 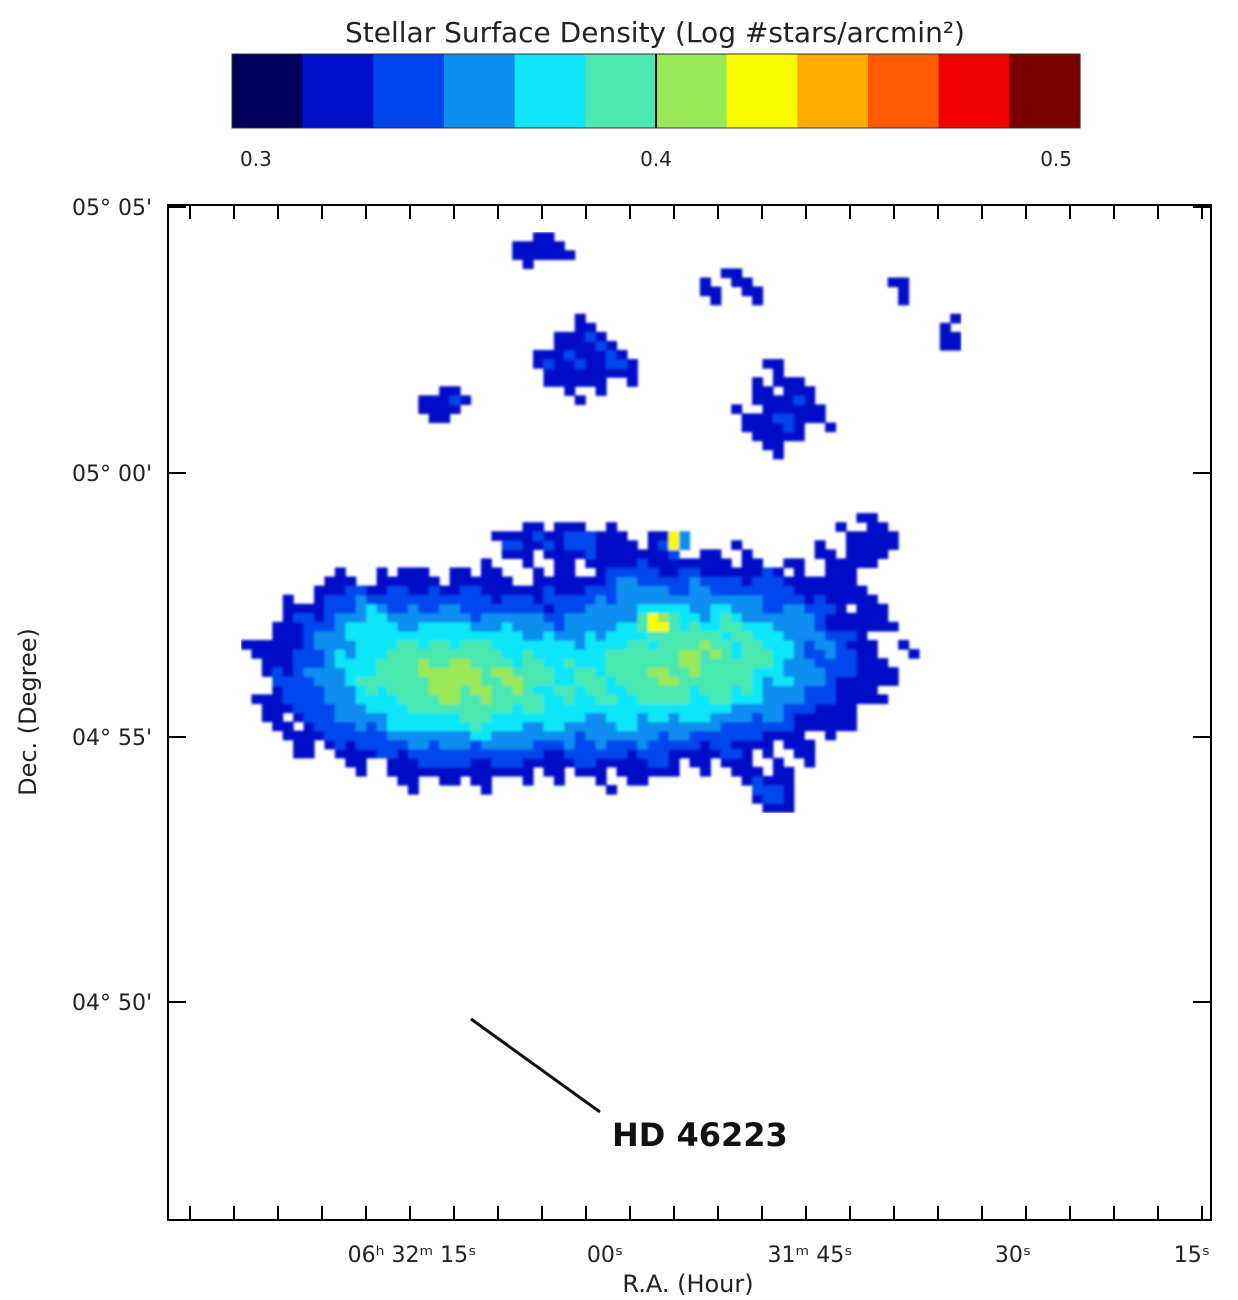 What do you see at coordinates (112, 208) in the screenshot?
I see `y-tick-label: 05° 05'` at bounding box center [112, 208].